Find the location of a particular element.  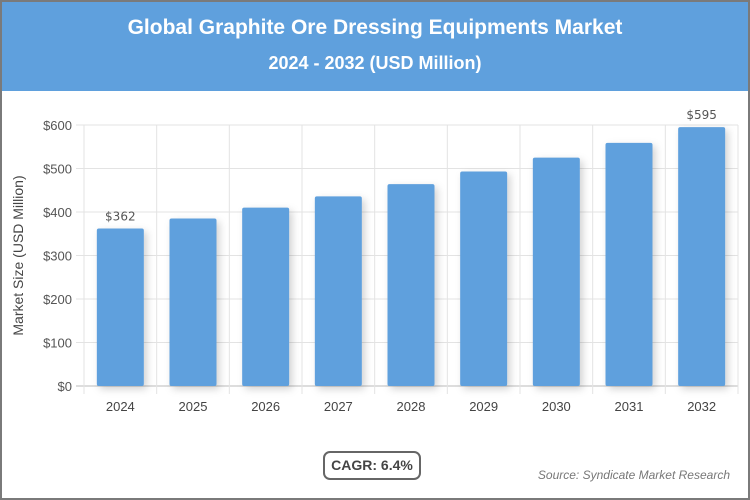

bar-2028 is located at coordinates (411, 285).